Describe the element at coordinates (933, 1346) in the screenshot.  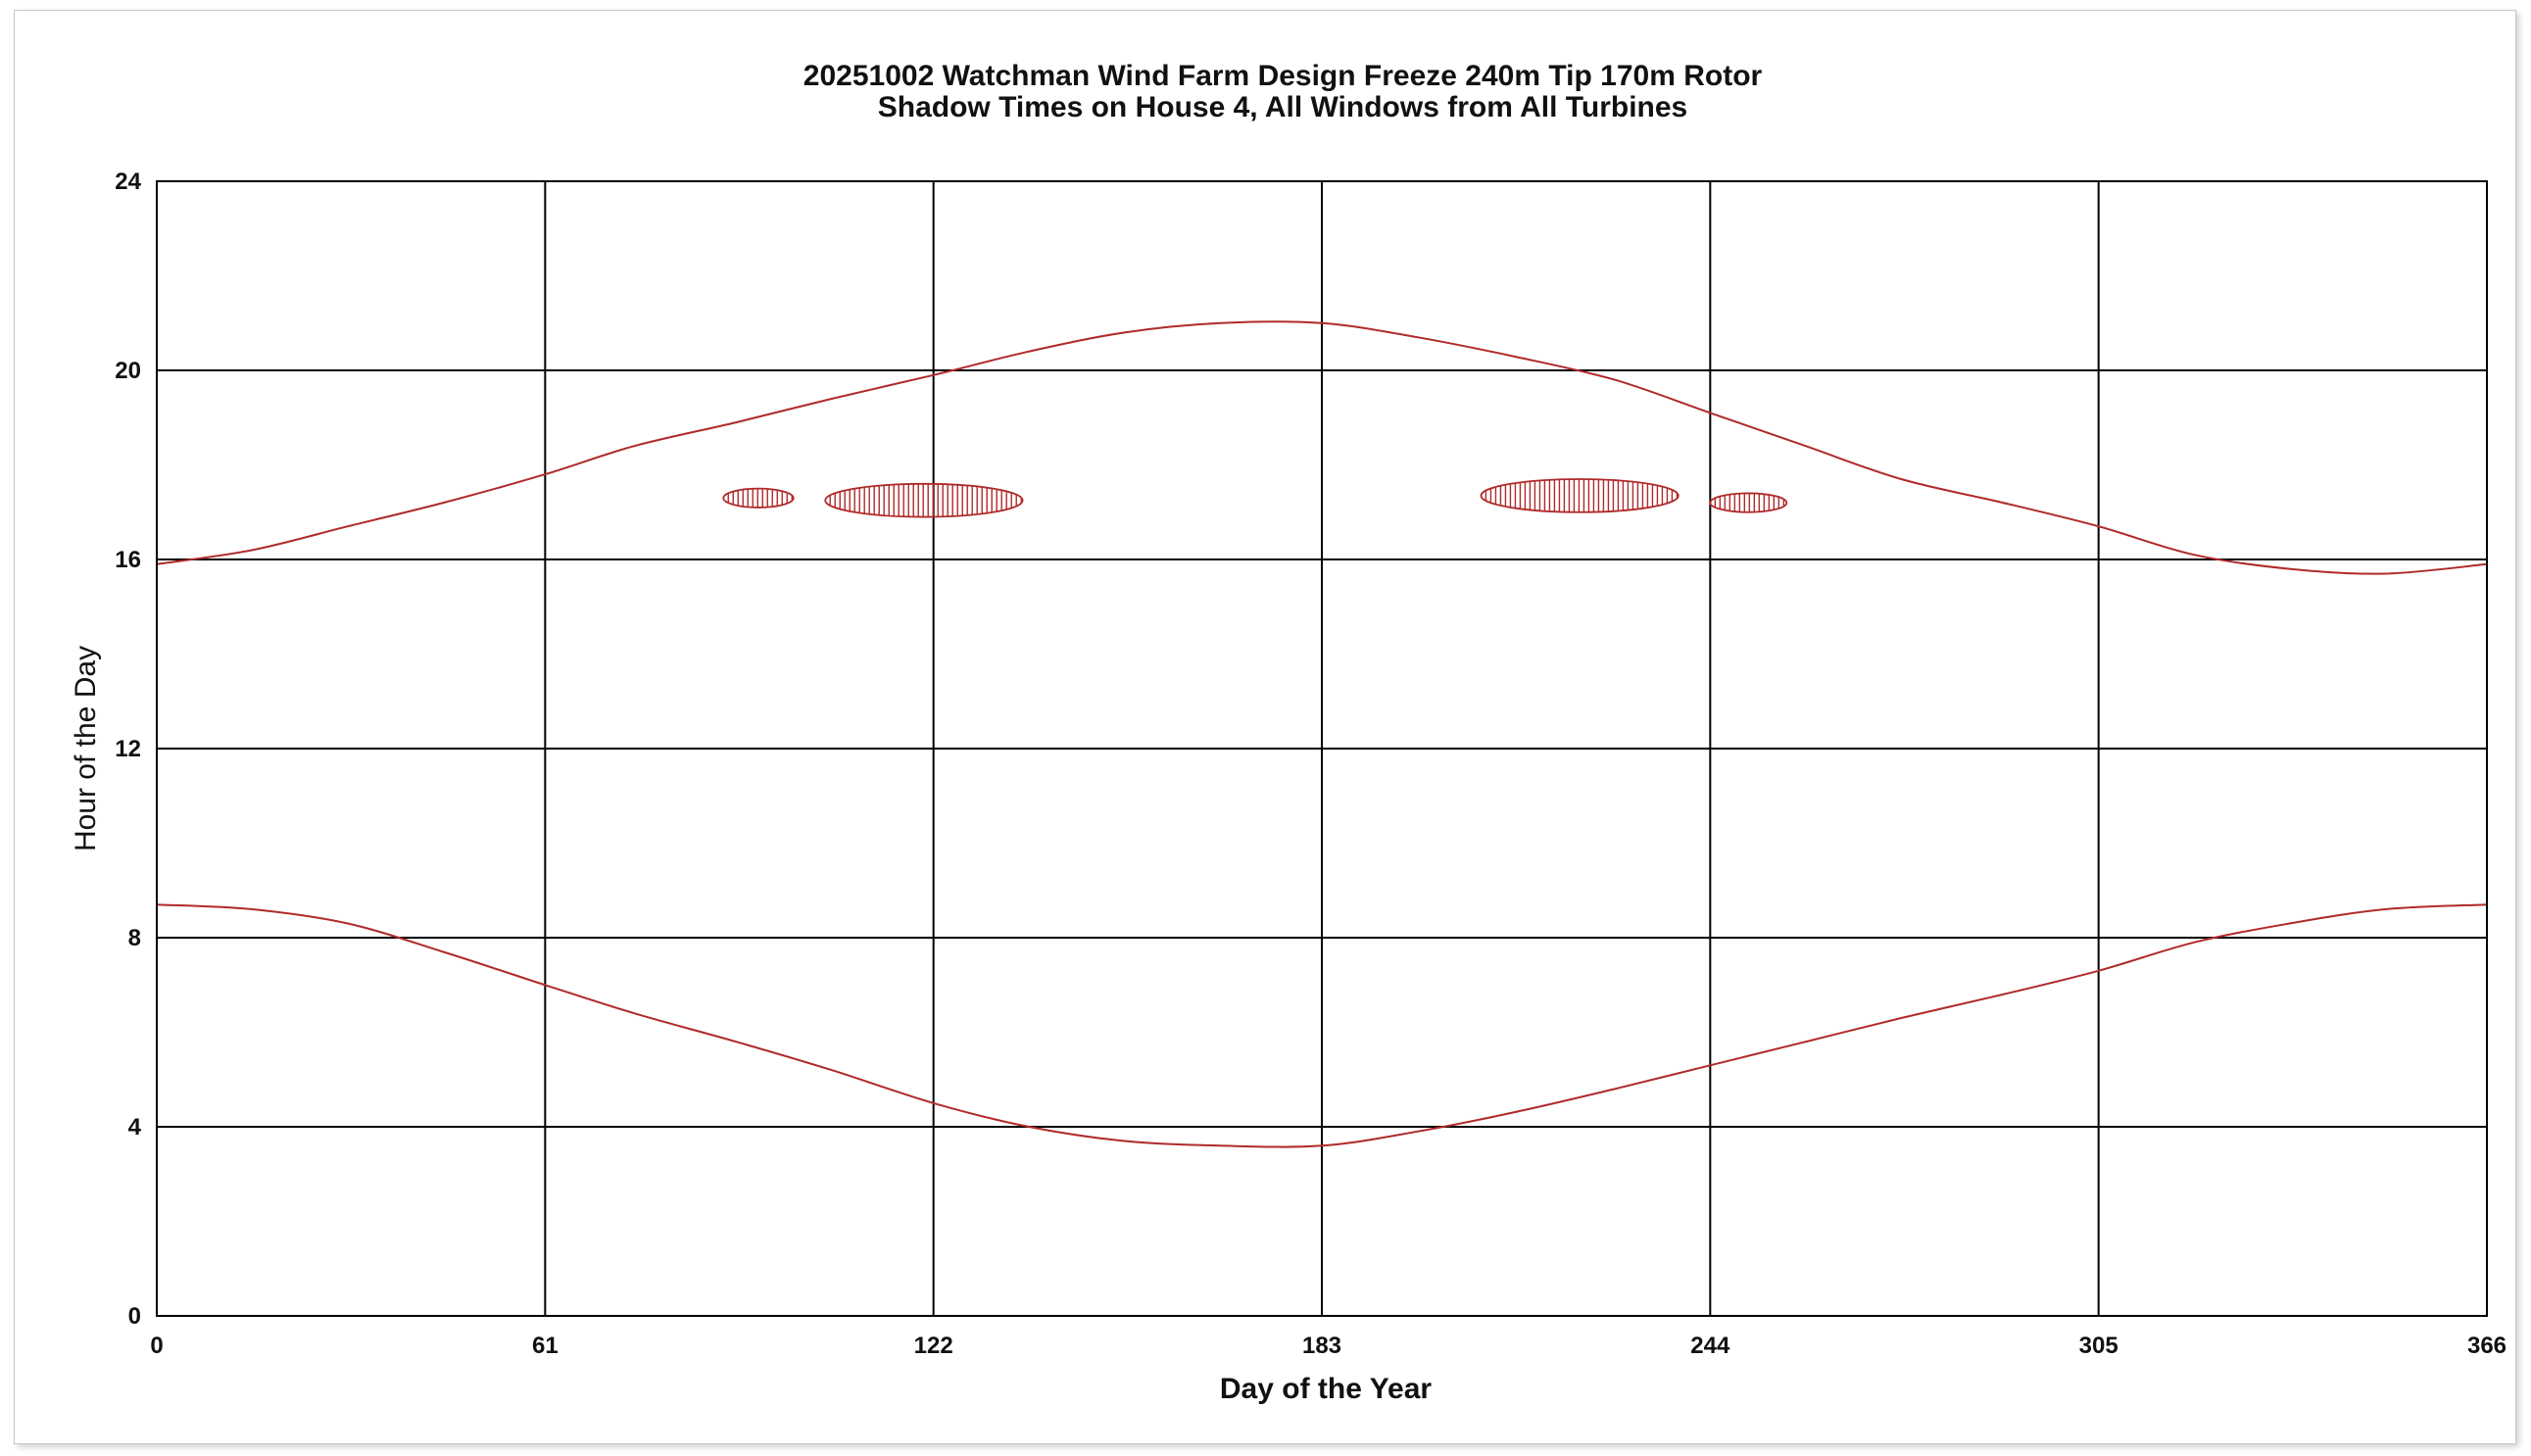
I see `x-tick-label: 122` at that location.